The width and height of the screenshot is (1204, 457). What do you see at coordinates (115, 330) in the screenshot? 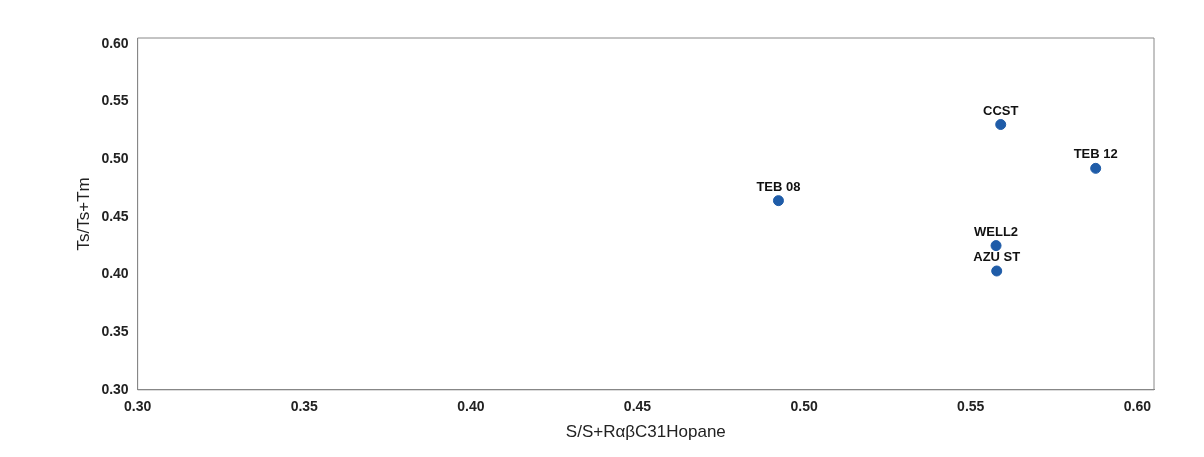
I see `y-tick-label: 0.35` at bounding box center [115, 330].